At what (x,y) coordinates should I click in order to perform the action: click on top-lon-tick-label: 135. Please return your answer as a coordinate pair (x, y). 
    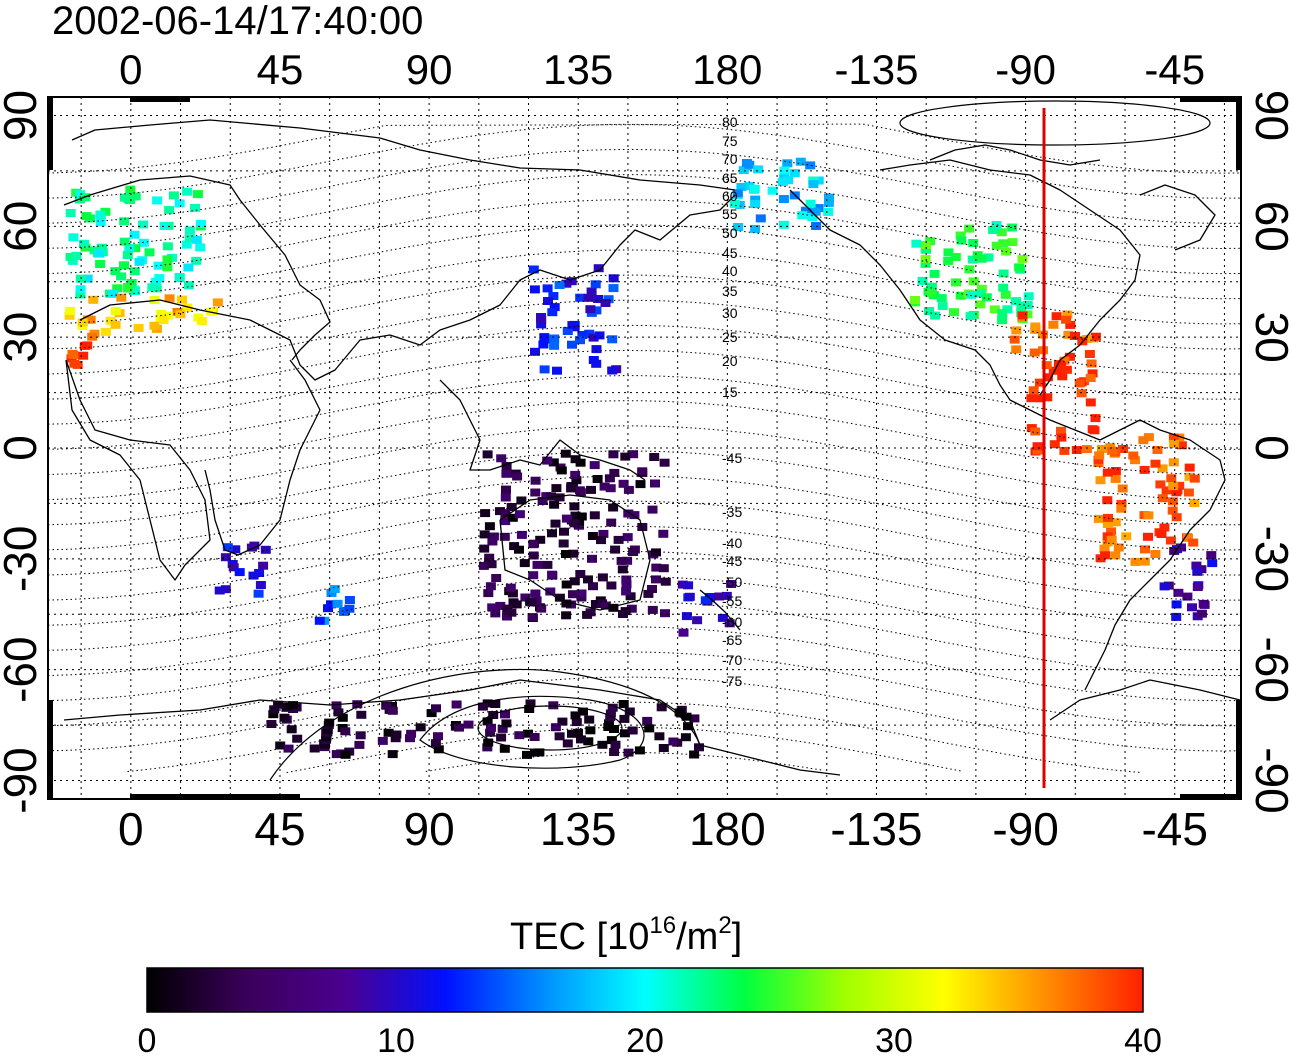
    Looking at the image, I should click on (578, 69).